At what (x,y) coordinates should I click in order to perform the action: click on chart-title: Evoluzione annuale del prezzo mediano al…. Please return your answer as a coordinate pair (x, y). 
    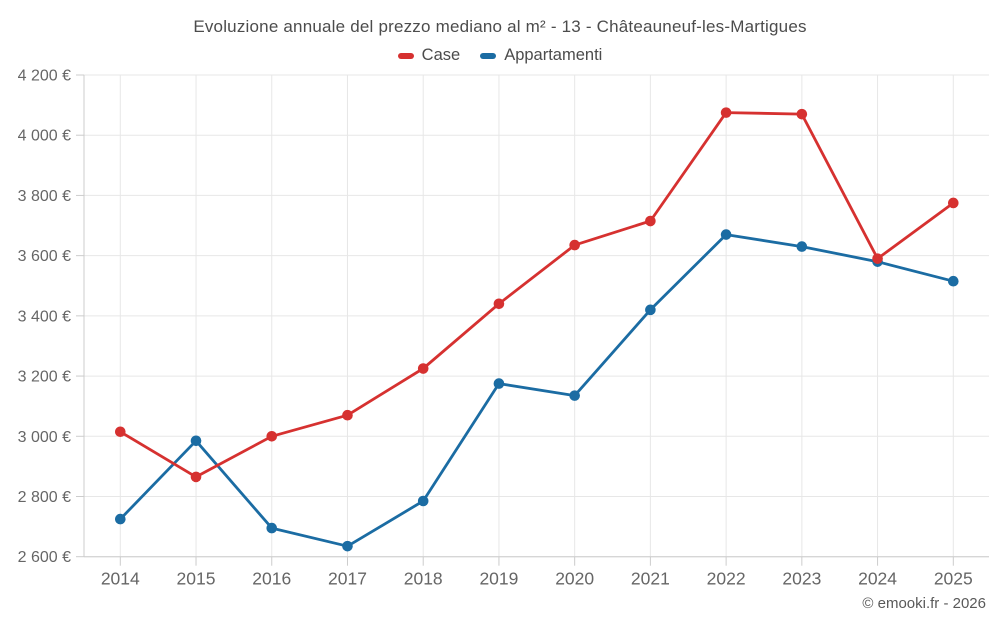
    Looking at the image, I should click on (500, 26).